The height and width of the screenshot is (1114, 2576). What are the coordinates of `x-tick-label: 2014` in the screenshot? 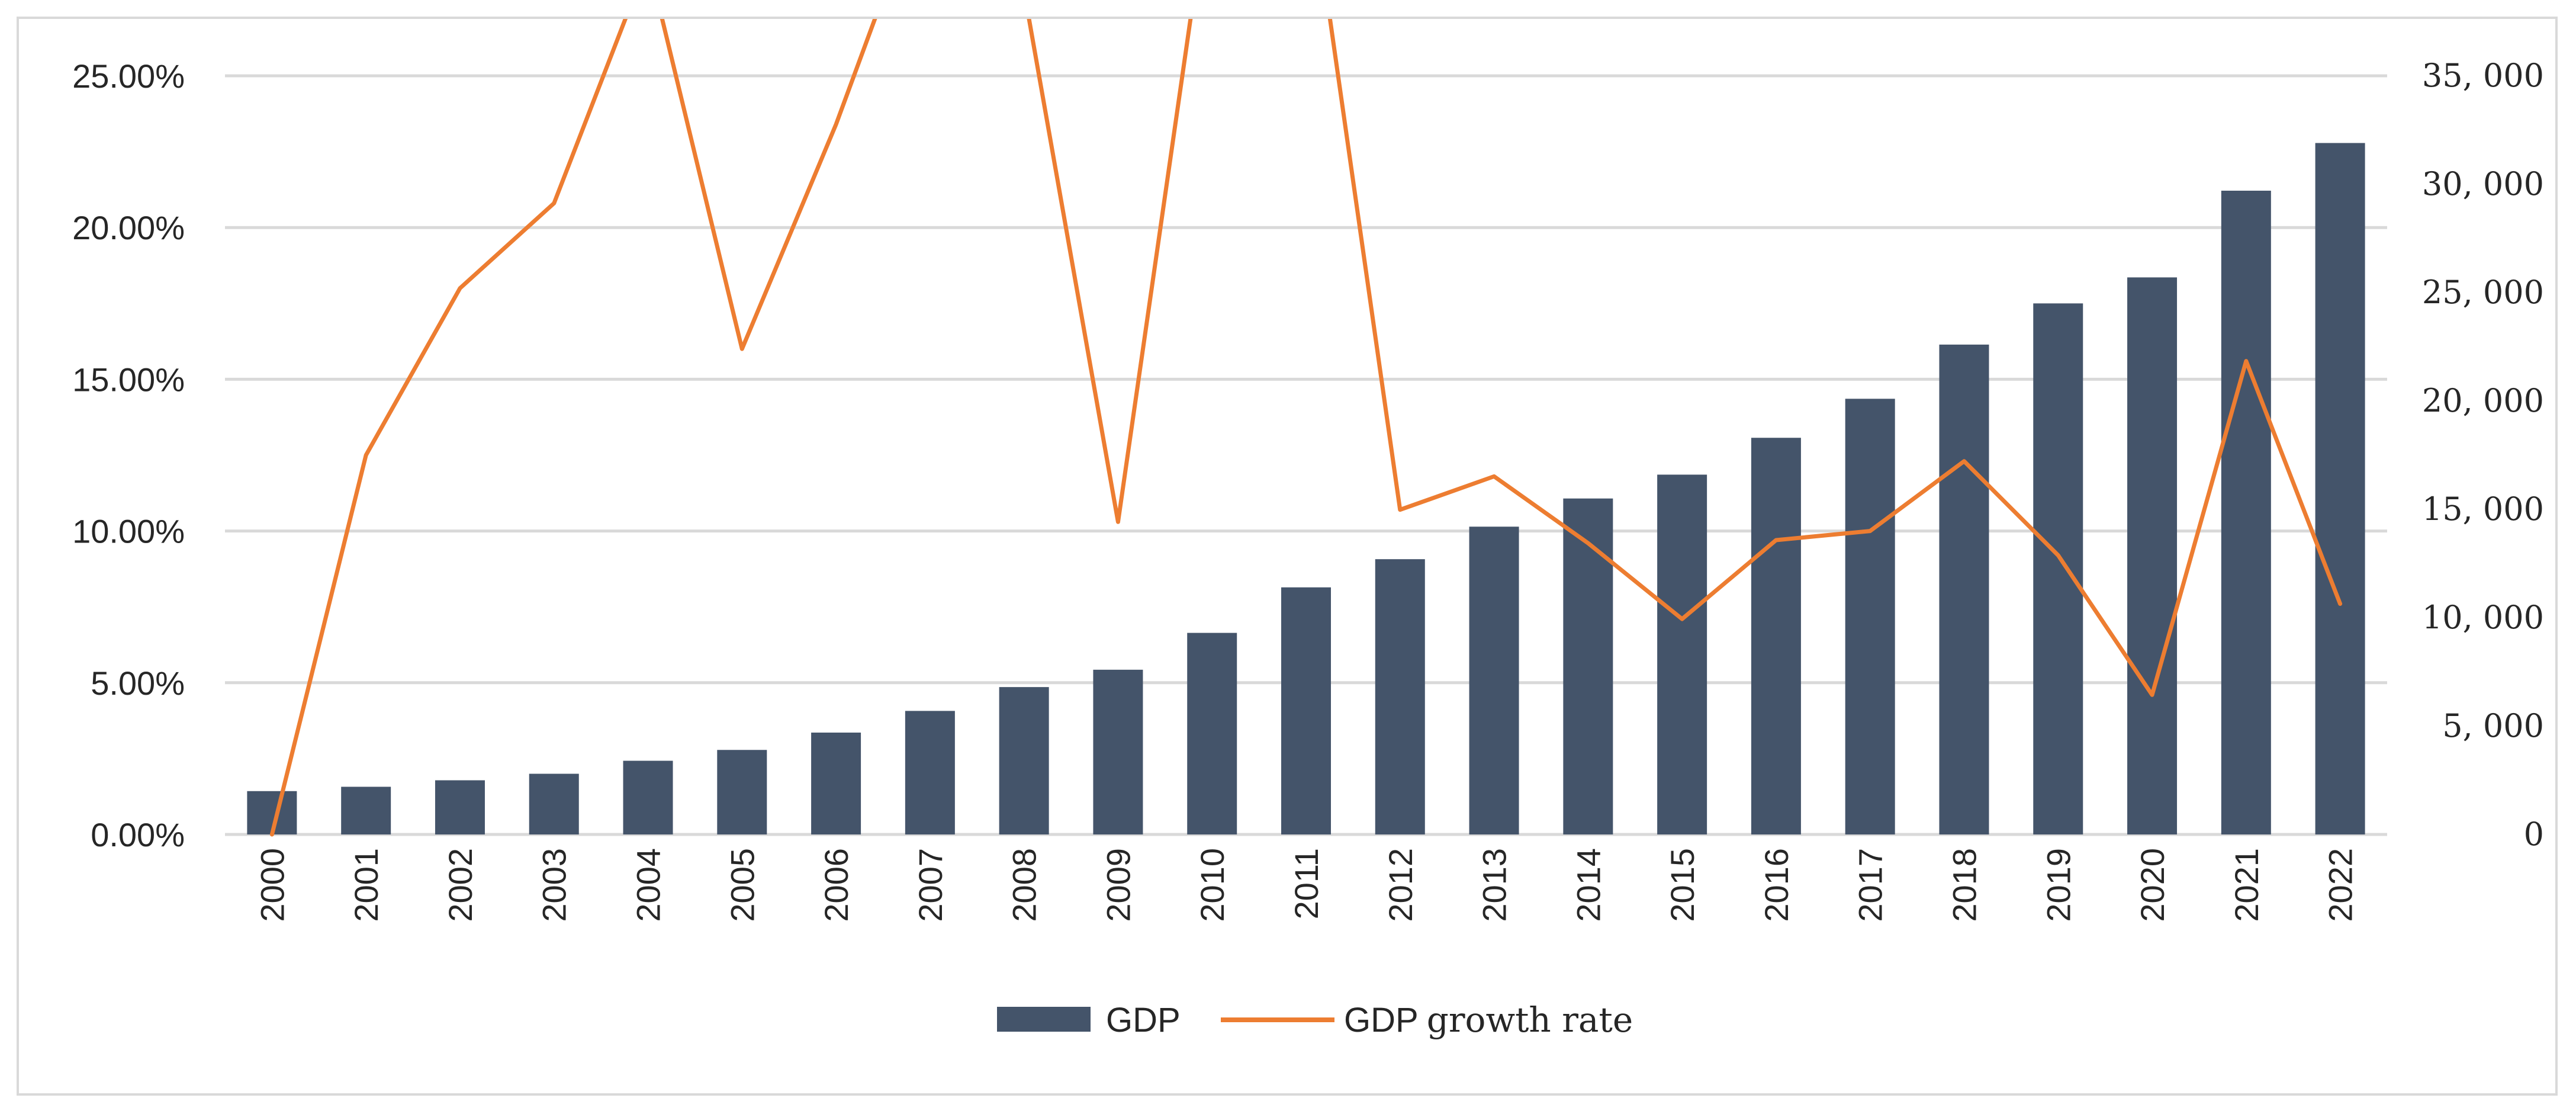 It's located at (1588, 885).